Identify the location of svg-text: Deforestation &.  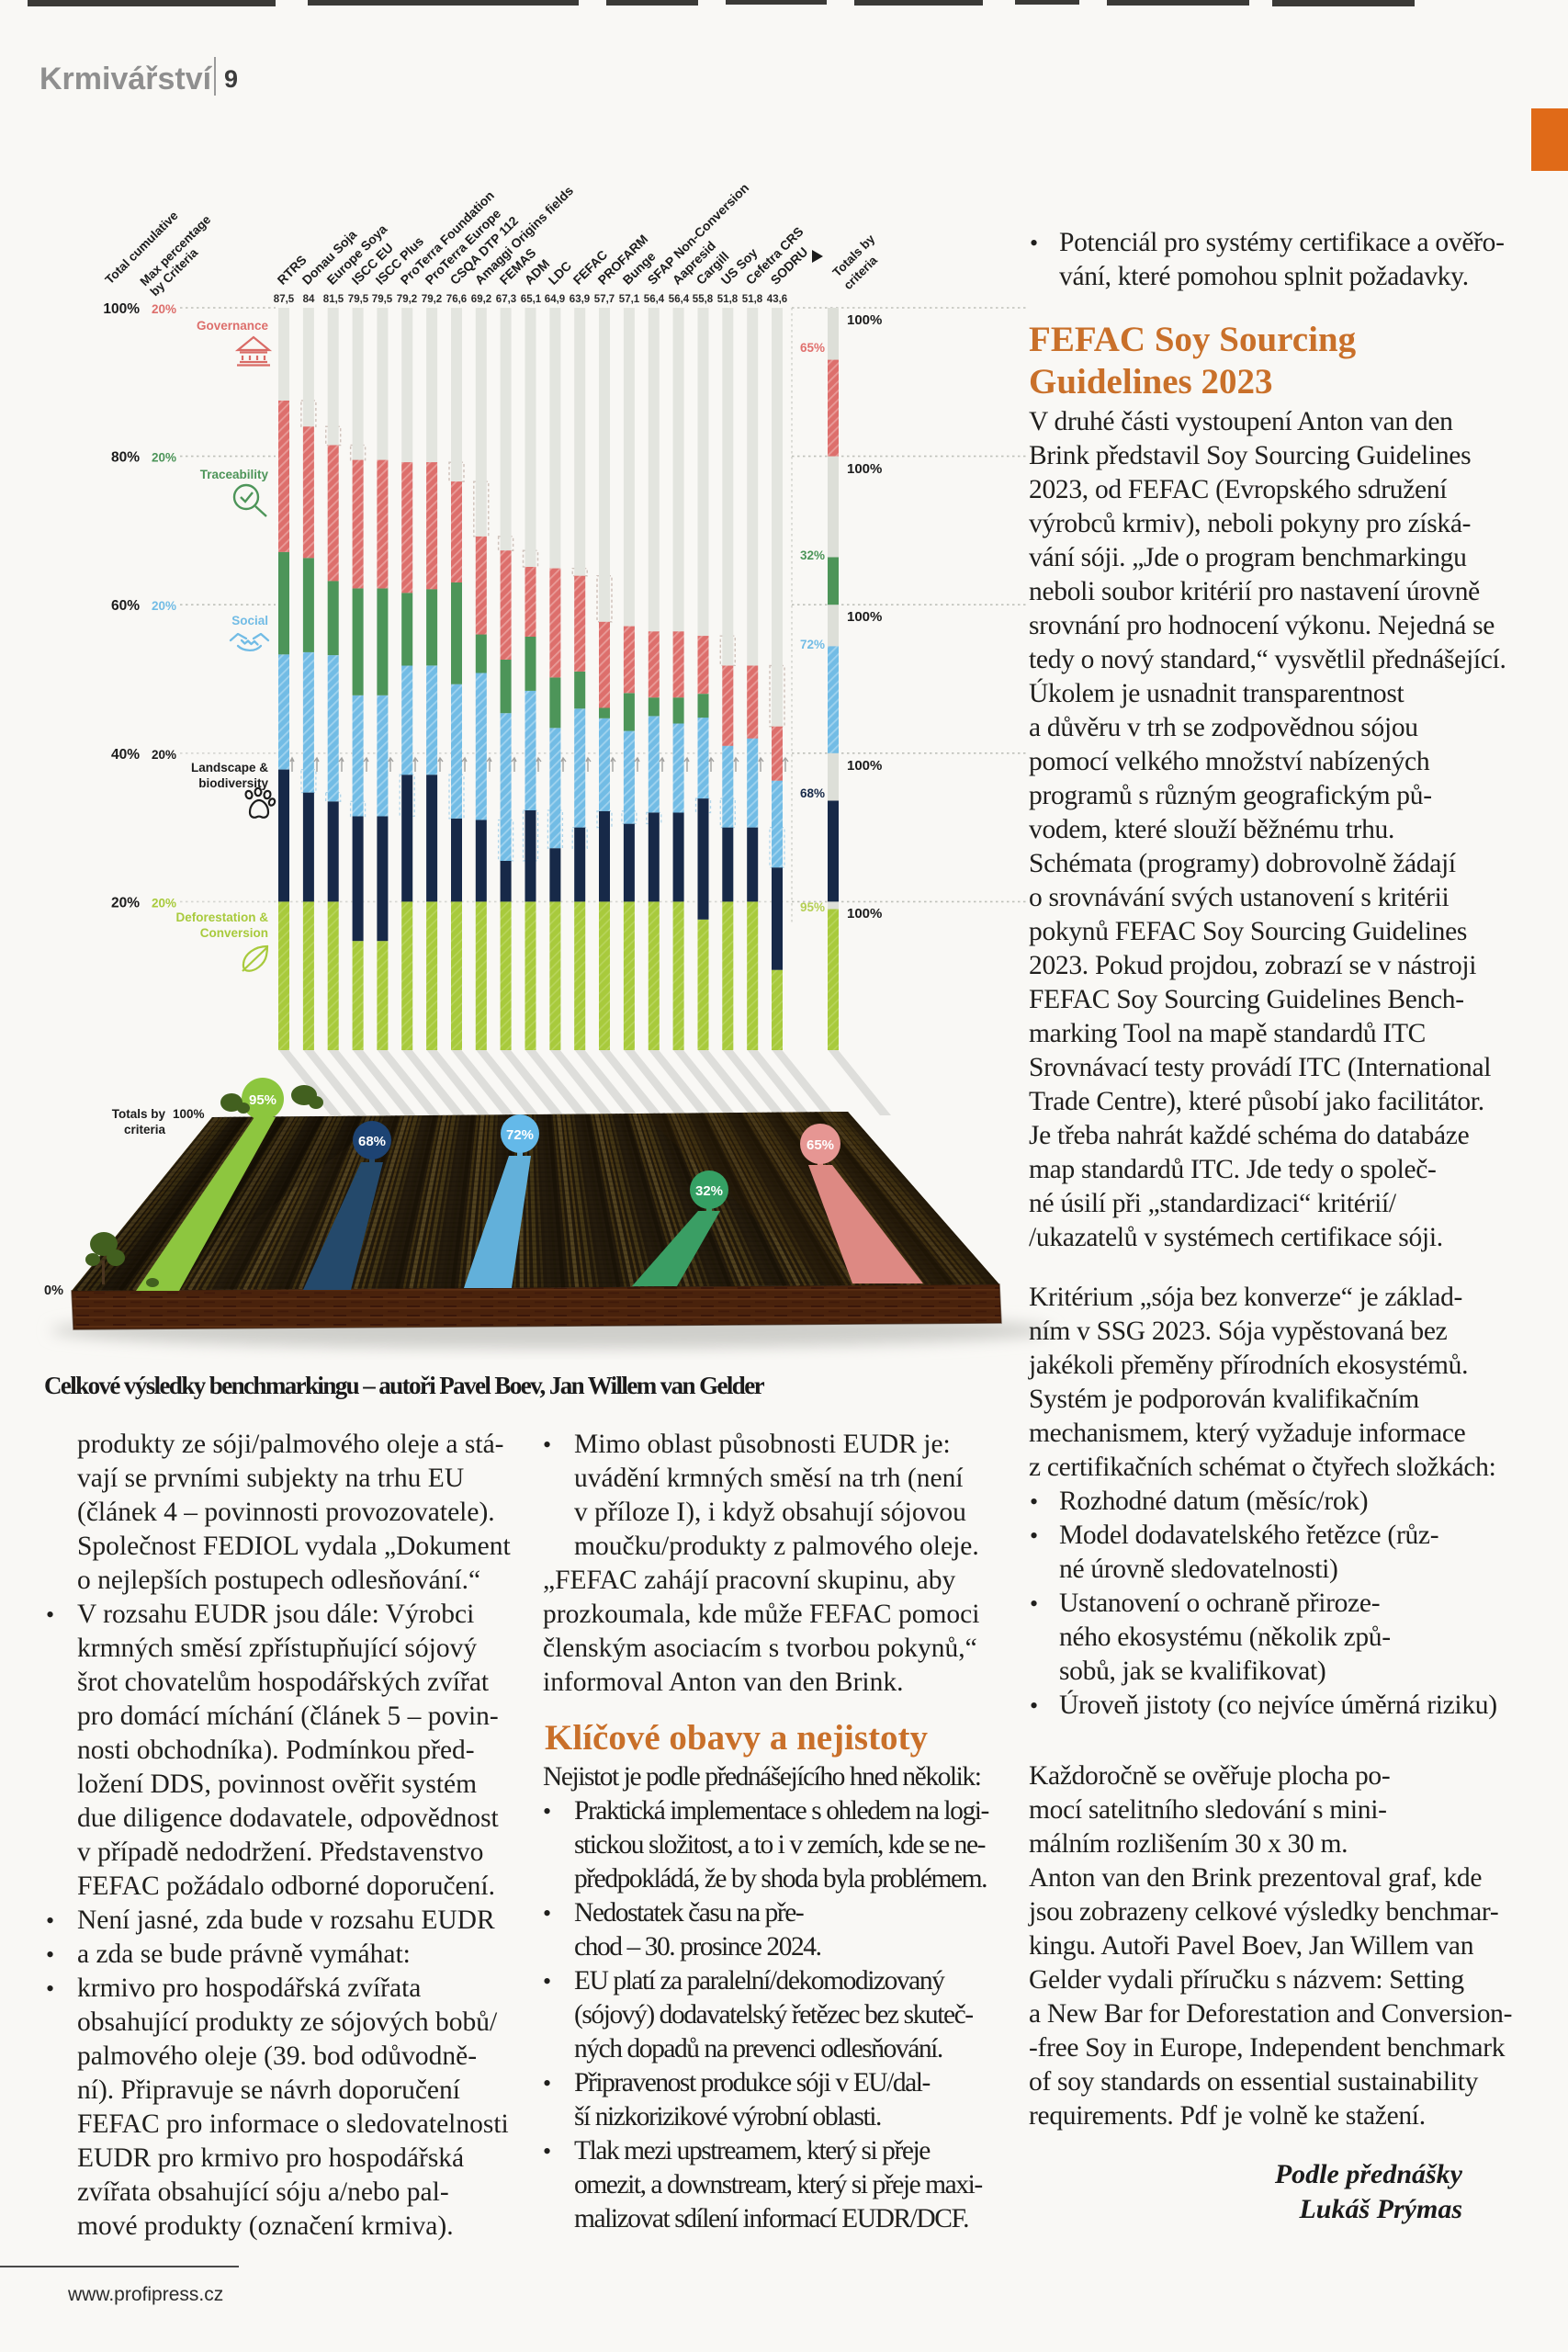
(221, 917).